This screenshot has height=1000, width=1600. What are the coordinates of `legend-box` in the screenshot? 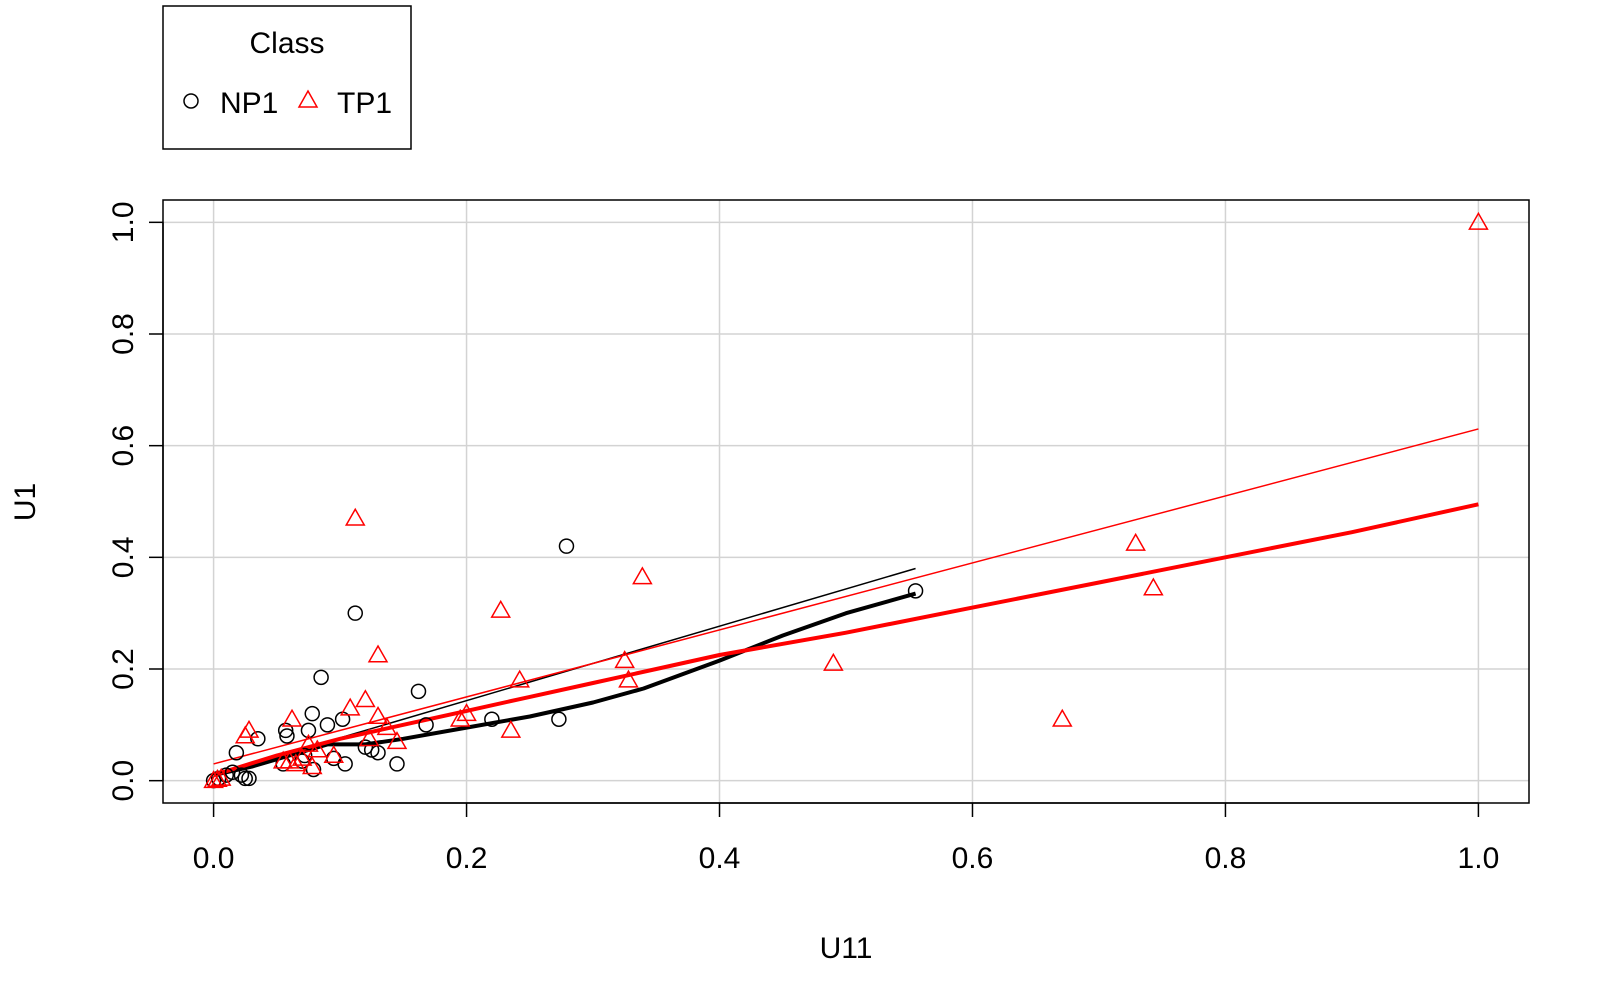 It's located at (287, 77).